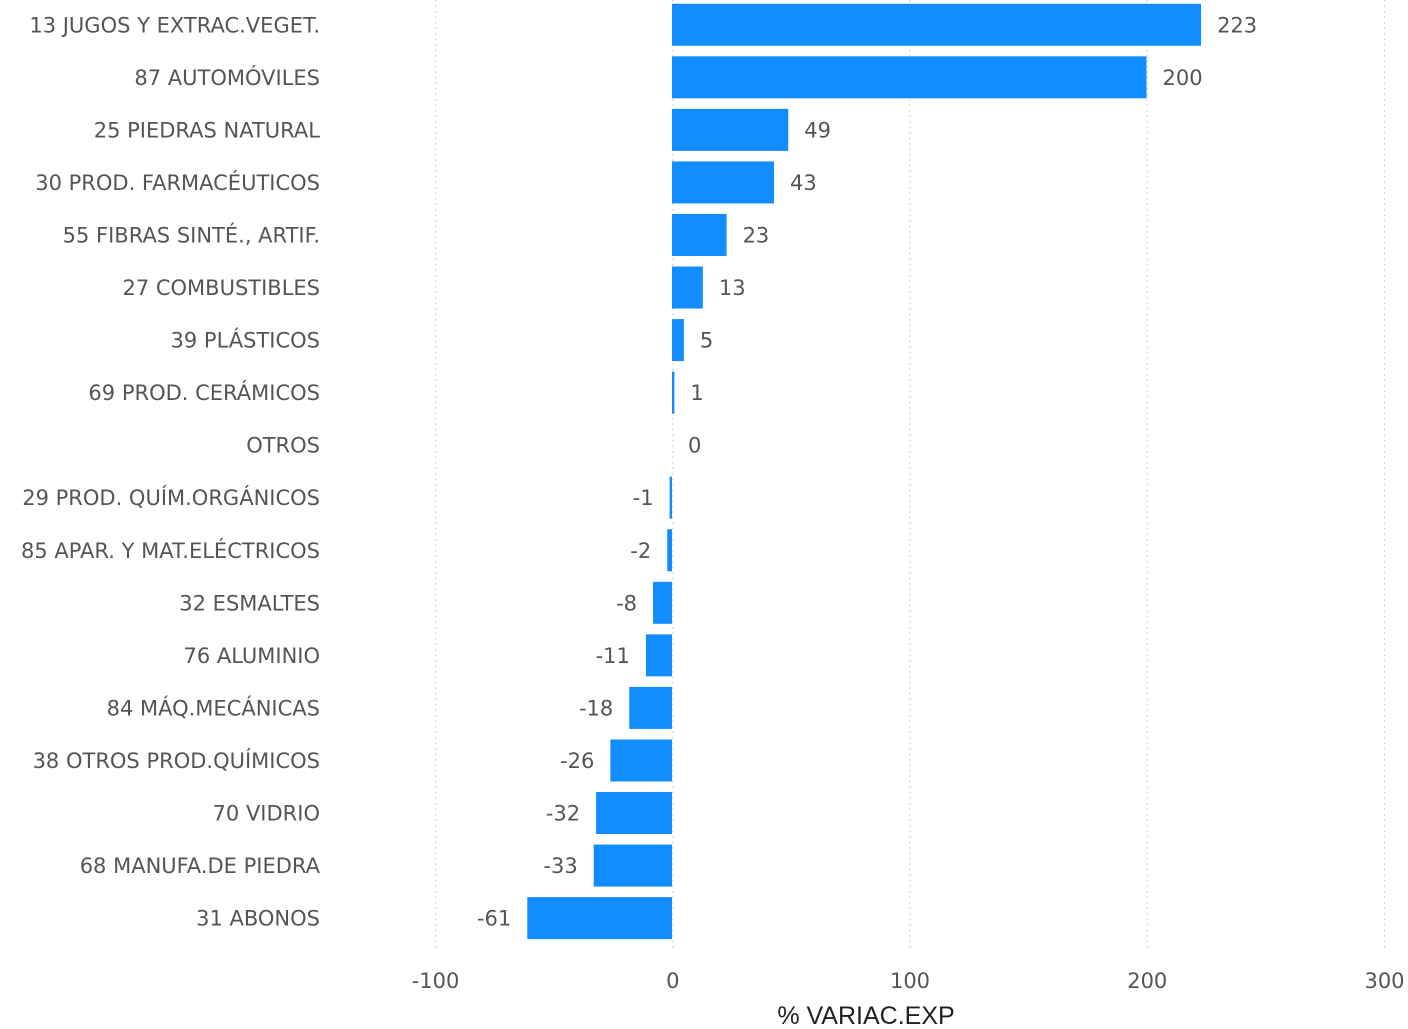  I want to click on category-label: 76 ALUMINIO, so click(251, 656).